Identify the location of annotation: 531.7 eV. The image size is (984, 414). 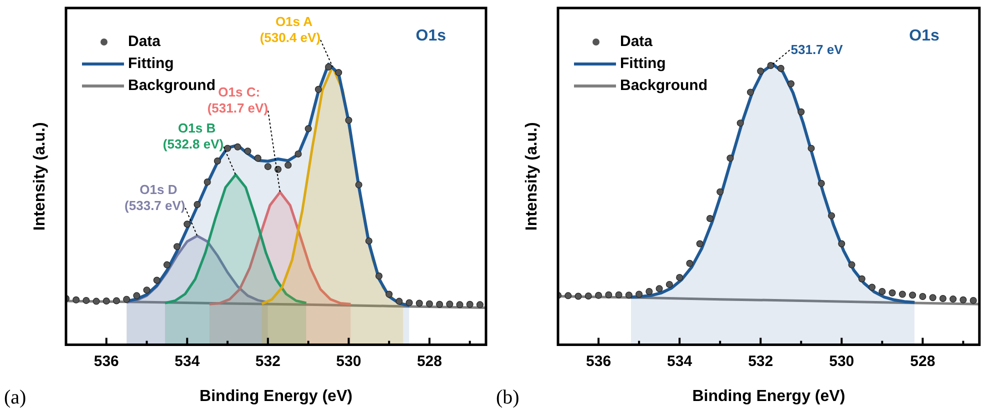
(817, 50).